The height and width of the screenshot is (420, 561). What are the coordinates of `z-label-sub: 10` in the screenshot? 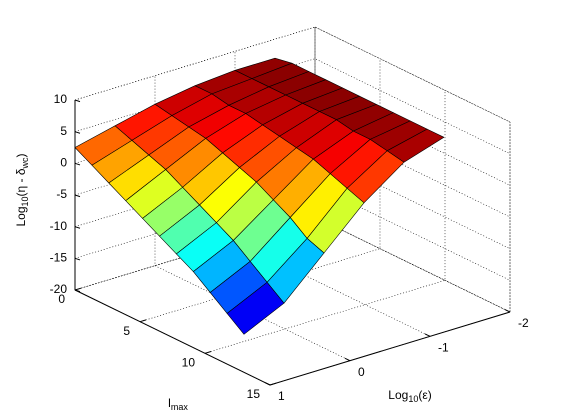 It's located at (25, 201).